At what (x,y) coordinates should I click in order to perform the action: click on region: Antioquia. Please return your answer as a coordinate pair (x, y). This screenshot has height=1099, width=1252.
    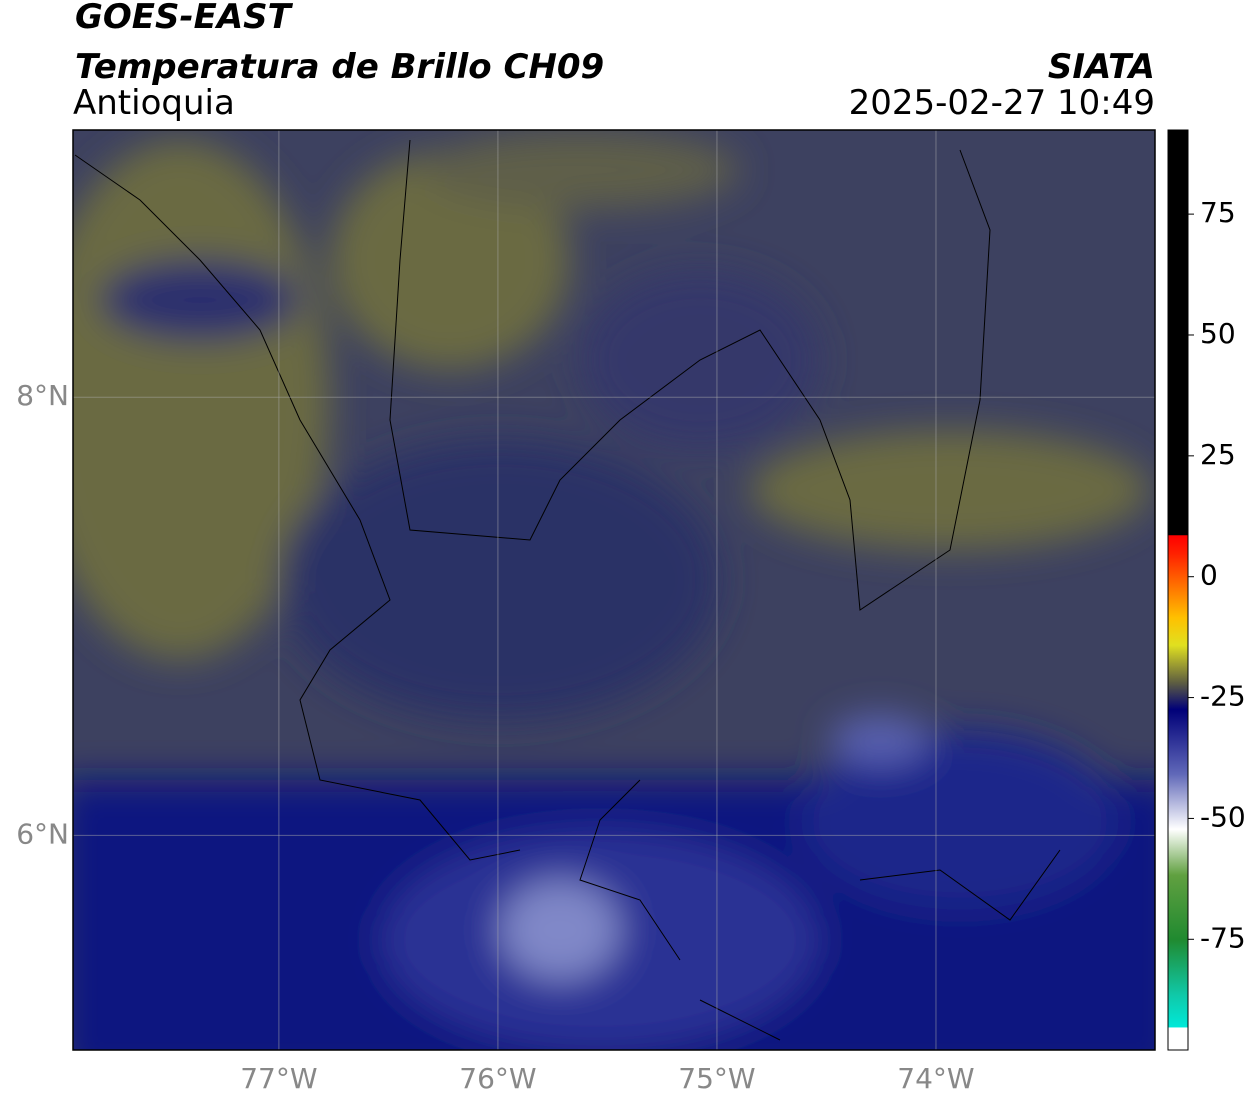
    Looking at the image, I should click on (154, 103).